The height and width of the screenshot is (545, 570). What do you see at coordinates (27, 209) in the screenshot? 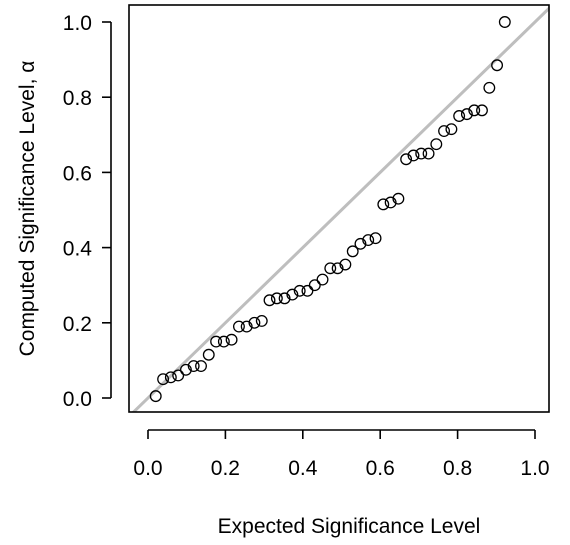
I see `y-axis-title: Computed Significance Level, α` at bounding box center [27, 209].